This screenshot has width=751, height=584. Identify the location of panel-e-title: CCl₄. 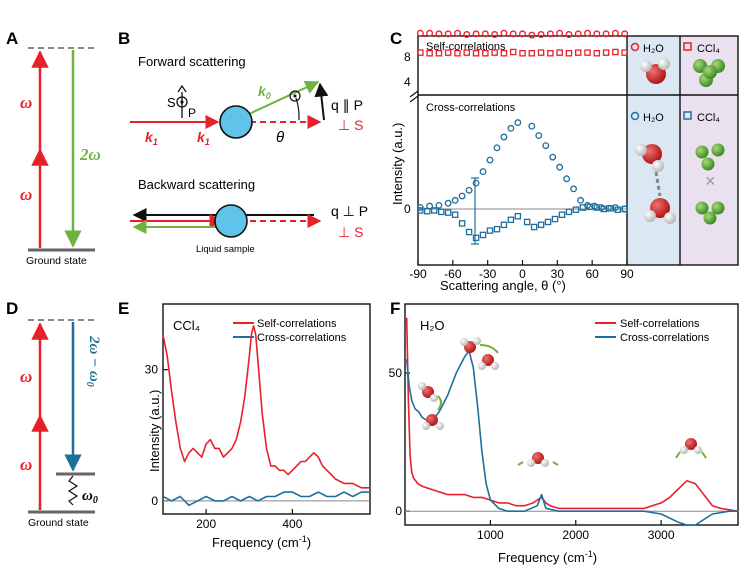
(186, 325).